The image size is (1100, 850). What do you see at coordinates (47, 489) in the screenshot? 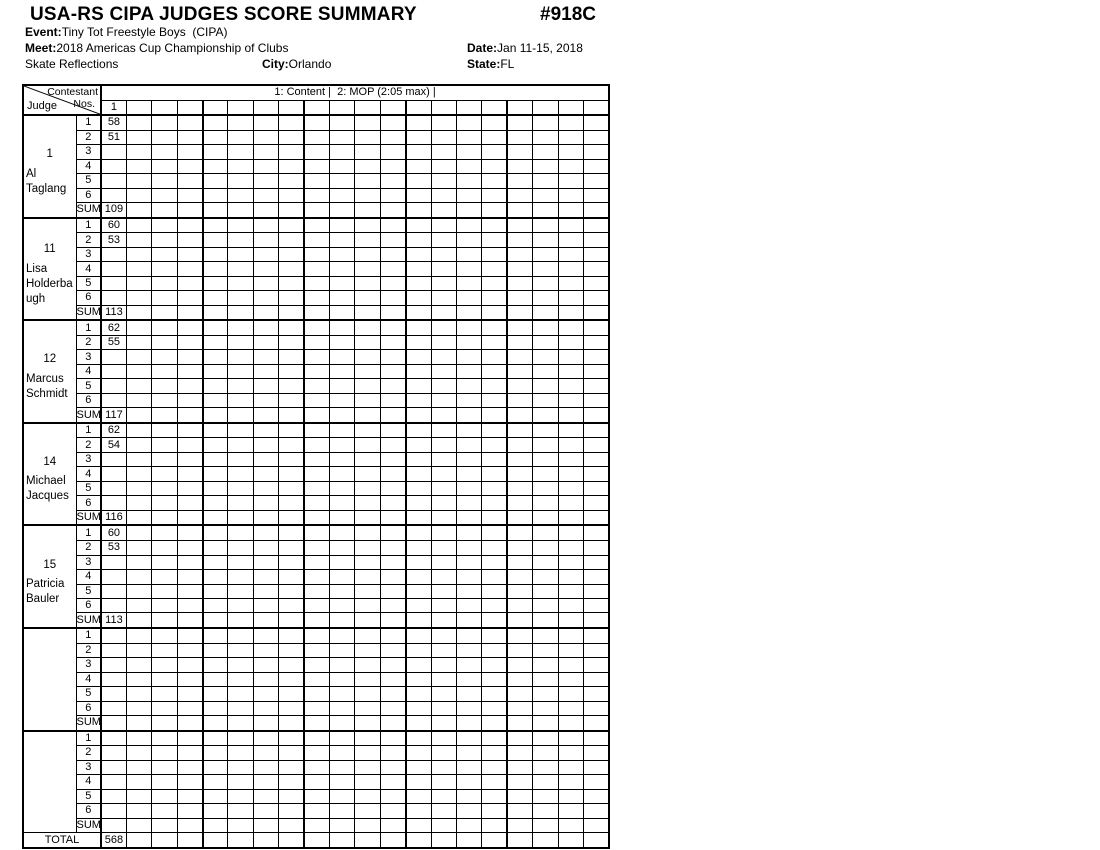
I see `judge-name: Michael Jacques` at bounding box center [47, 489].